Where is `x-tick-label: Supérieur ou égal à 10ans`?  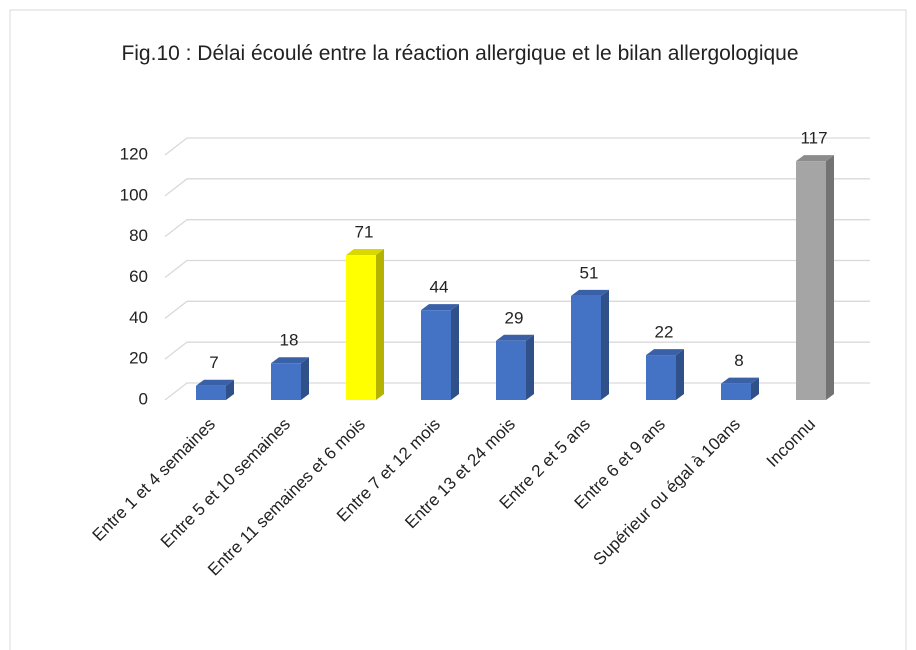 x-tick-label: Supérieur ou égal à 10ans is located at coordinates (667, 492).